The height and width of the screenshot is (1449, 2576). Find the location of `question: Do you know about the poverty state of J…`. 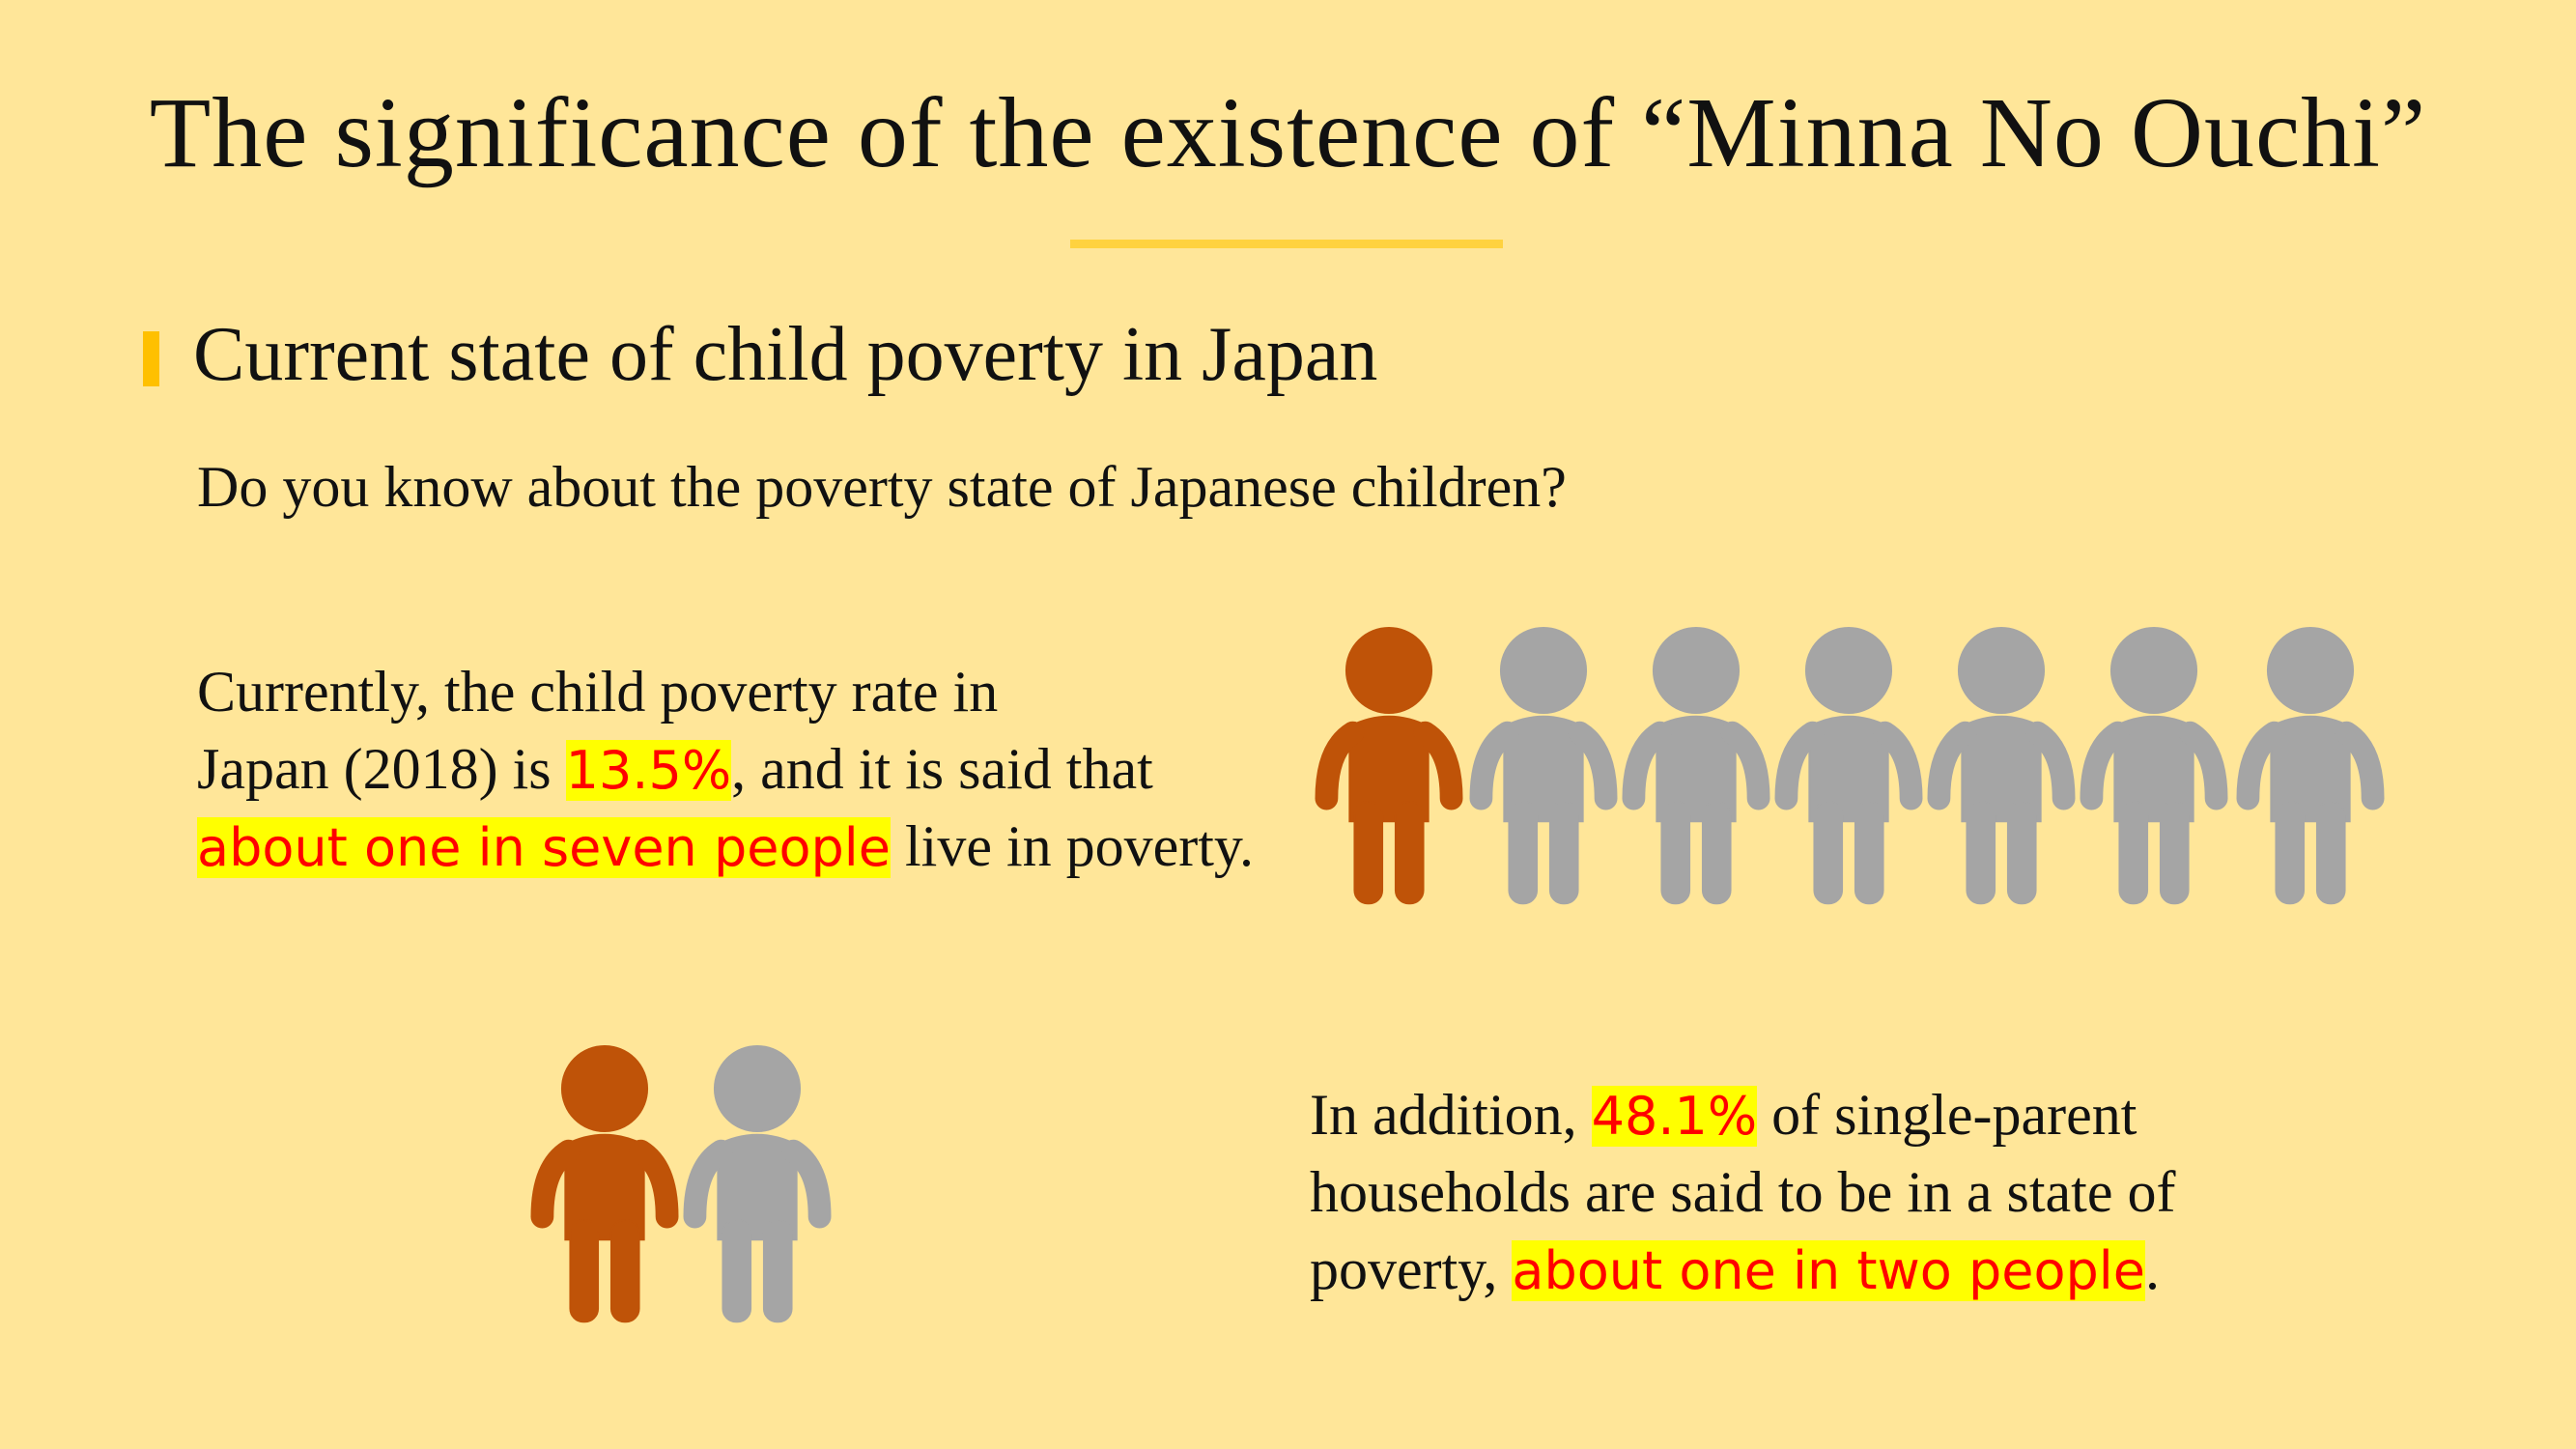

question: Do you know about the poverty state of J… is located at coordinates (882, 487).